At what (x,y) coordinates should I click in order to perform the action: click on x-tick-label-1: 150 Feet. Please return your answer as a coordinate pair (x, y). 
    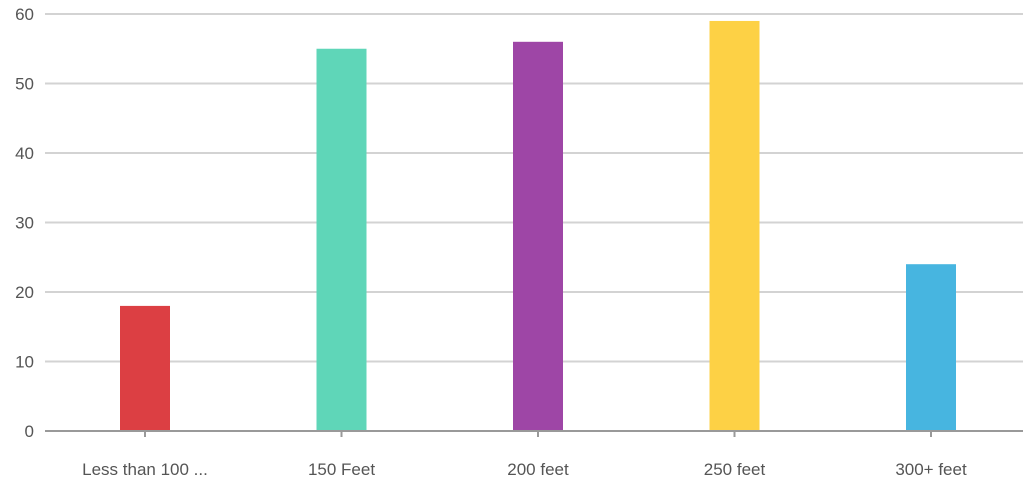
    Looking at the image, I should click on (341, 469).